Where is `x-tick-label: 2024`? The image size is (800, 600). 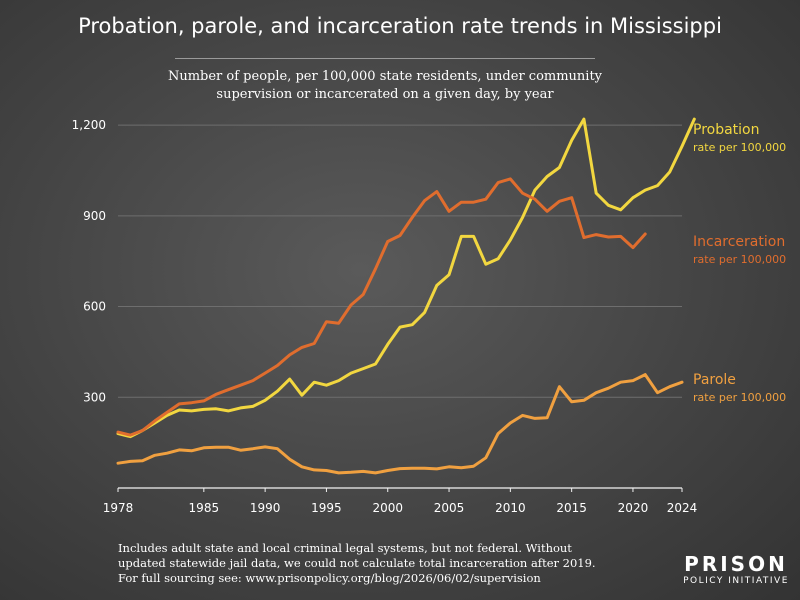 x-tick-label: 2024 is located at coordinates (682, 508).